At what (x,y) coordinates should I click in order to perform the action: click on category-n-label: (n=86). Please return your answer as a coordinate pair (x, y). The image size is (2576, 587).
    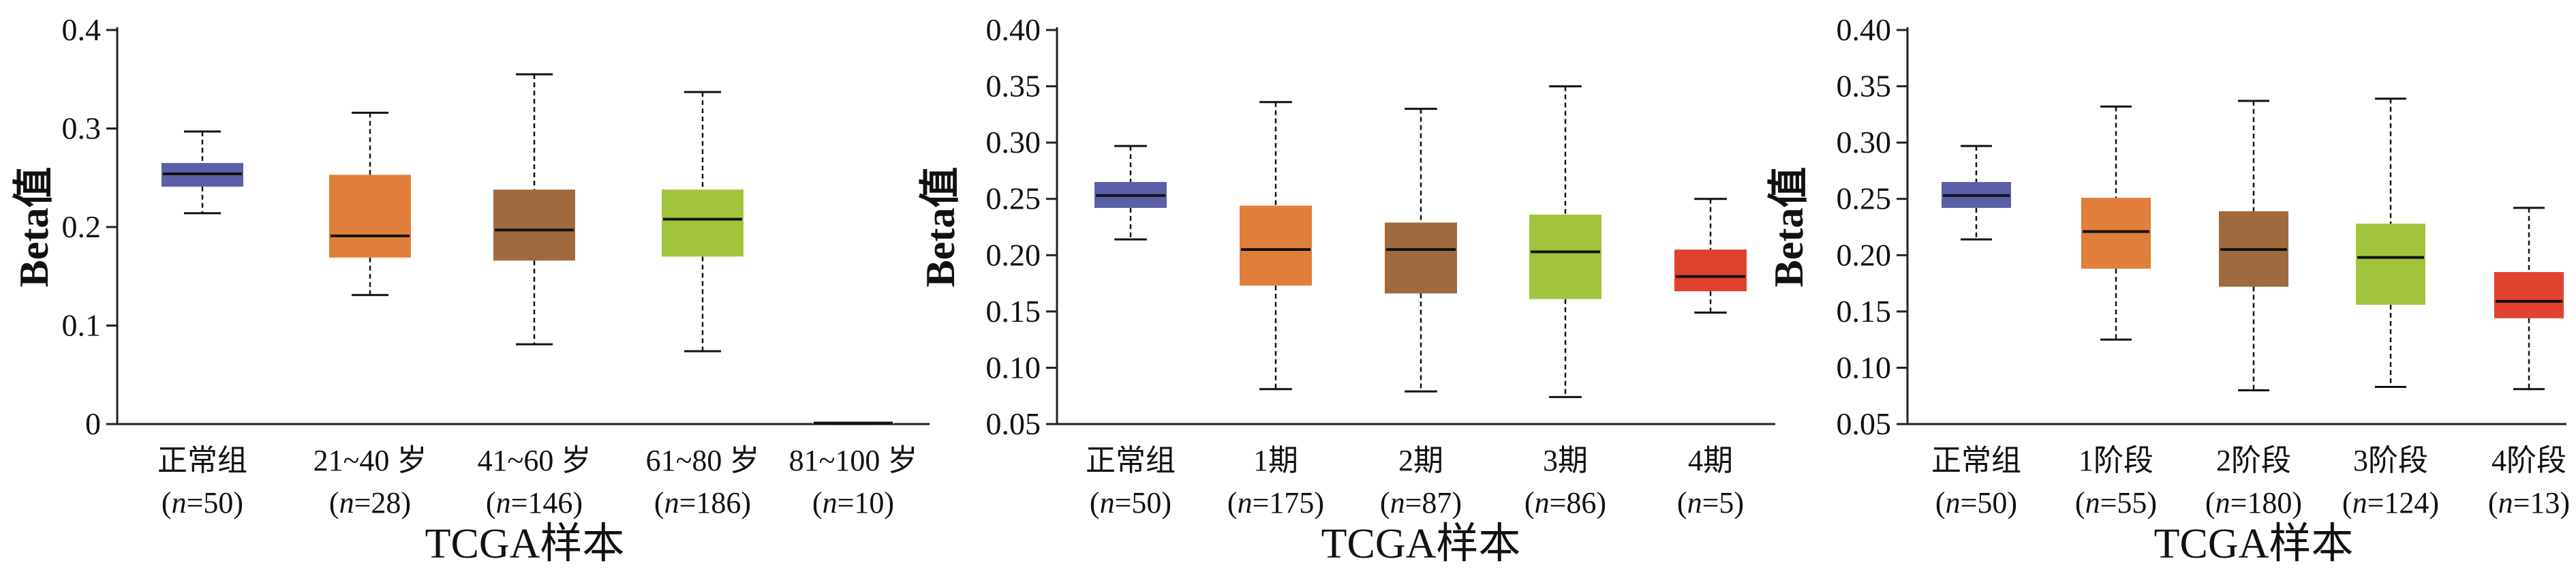
    Looking at the image, I should click on (1565, 503).